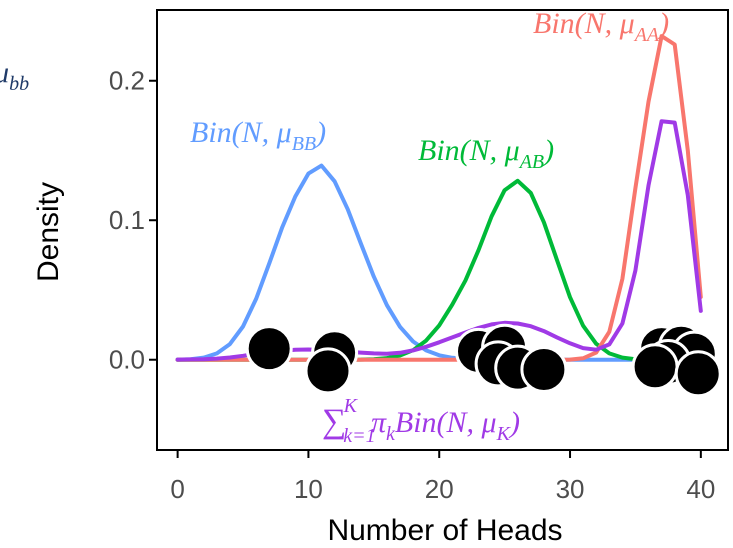  Describe the element at coordinates (4, 72) in the screenshot. I see `cropped-mu-base: μ` at that location.